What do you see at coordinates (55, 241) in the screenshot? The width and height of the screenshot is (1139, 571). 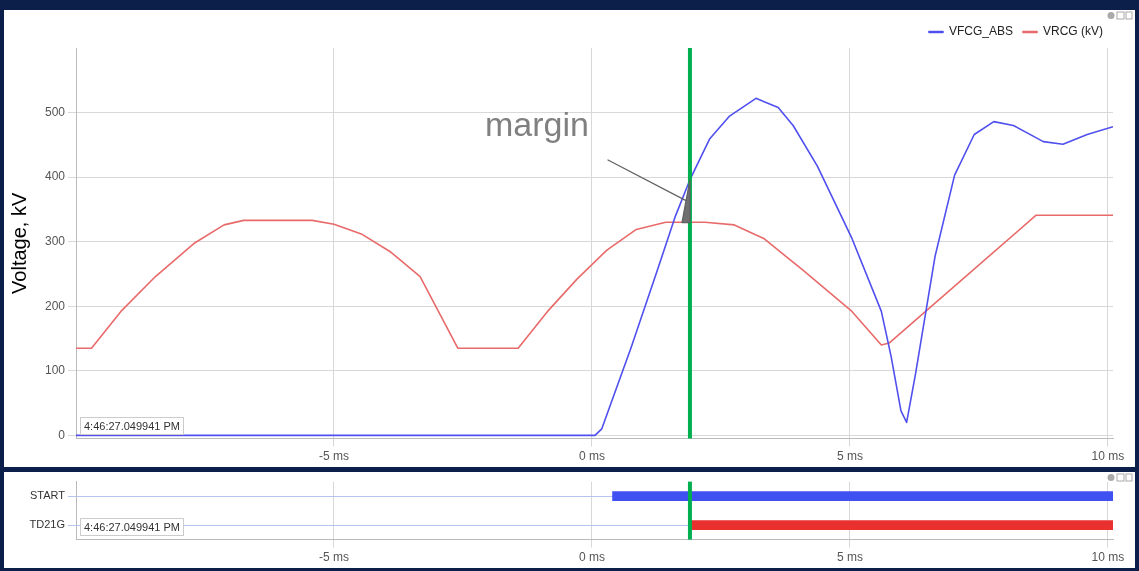 I see `y-tick-label: 300` at bounding box center [55, 241].